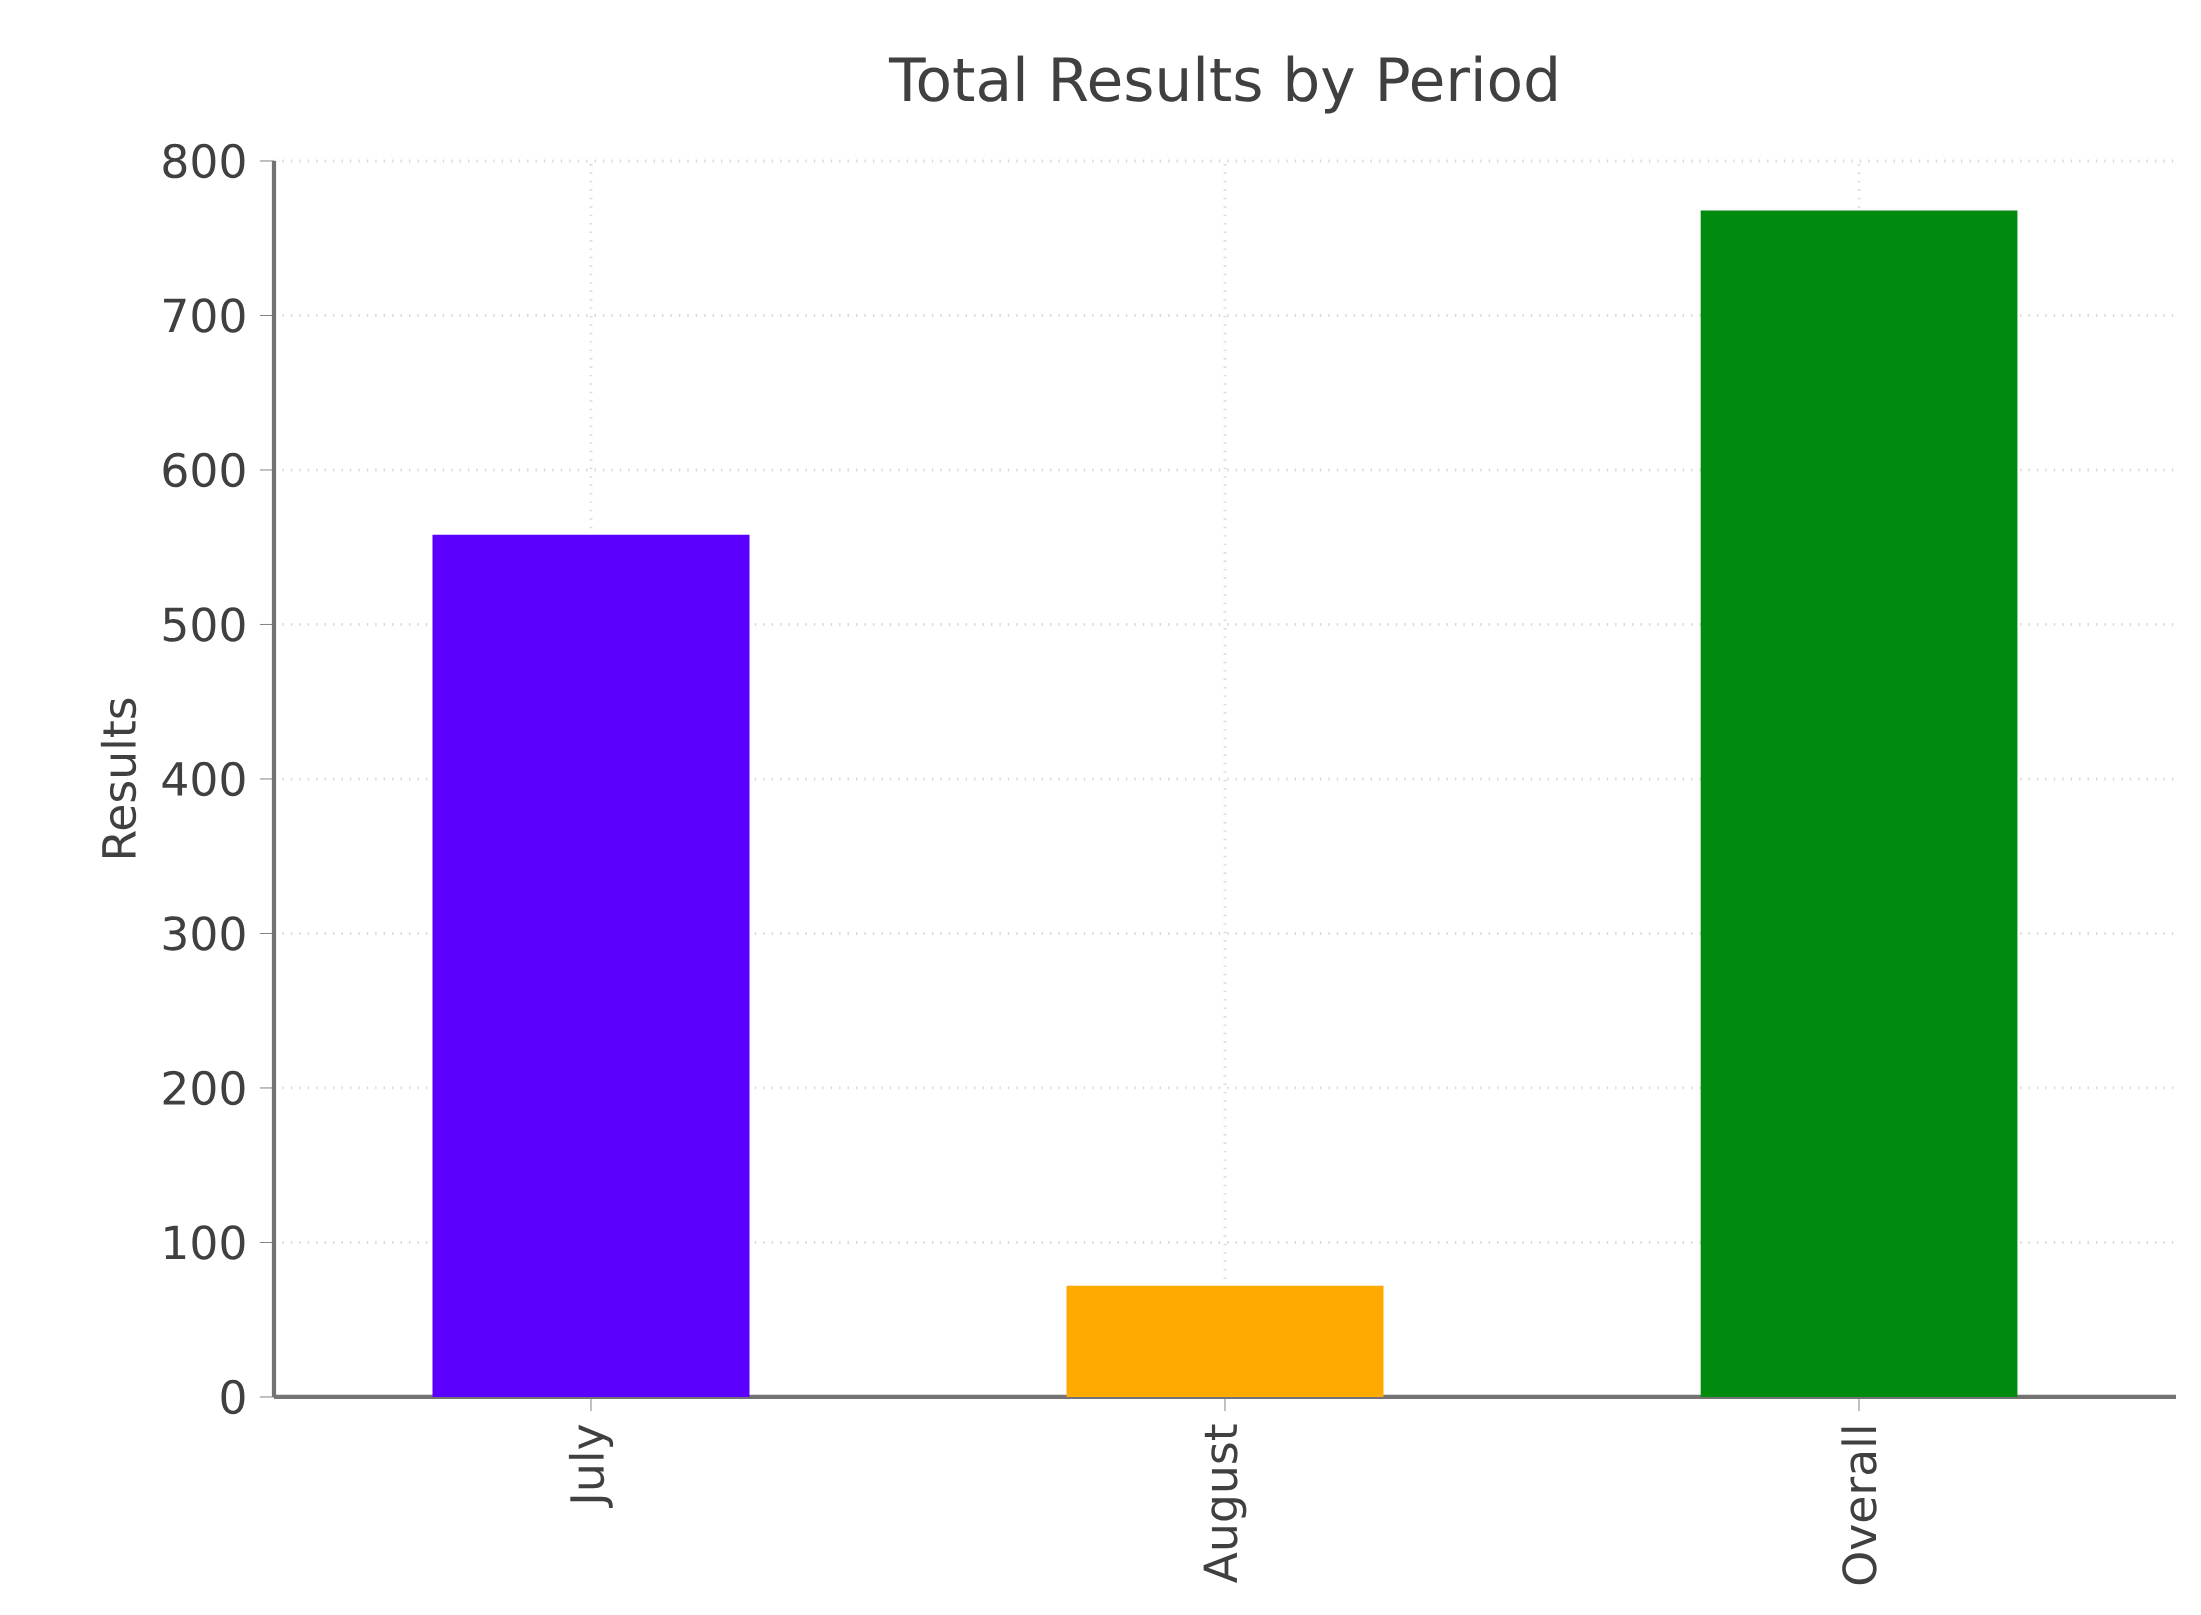  What do you see at coordinates (205, 1242) in the screenshot?
I see `y-tick-label: 100` at bounding box center [205, 1242].